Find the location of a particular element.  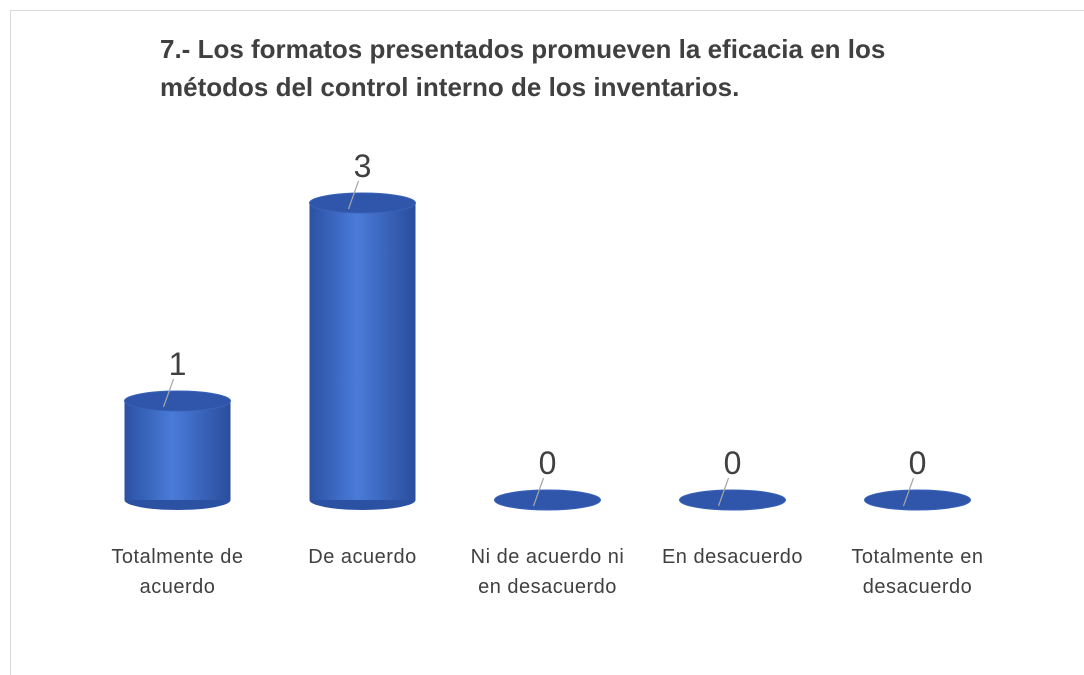

x-tick-label: De acuerdo is located at coordinates (362, 557).